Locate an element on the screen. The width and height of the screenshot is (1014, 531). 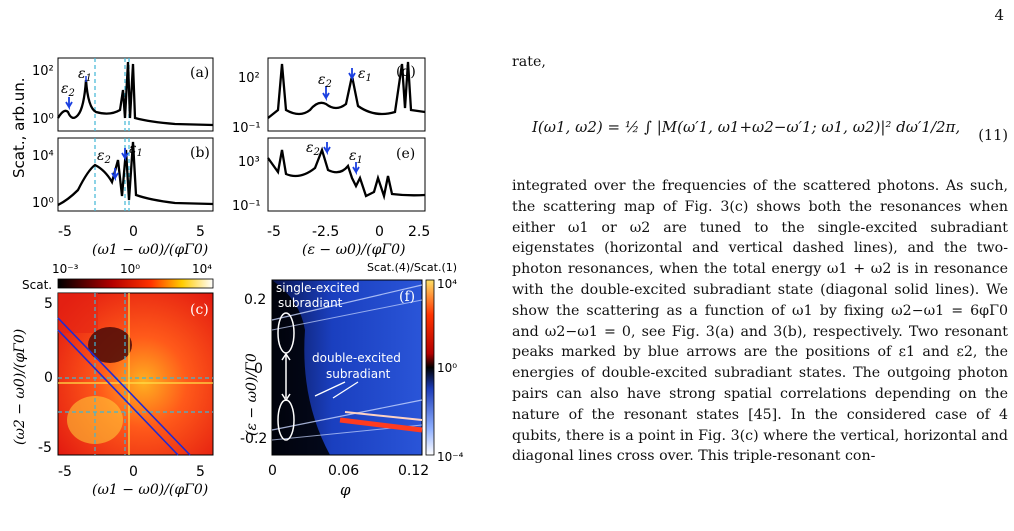
page-number: 4 is located at coordinates (999, 15).